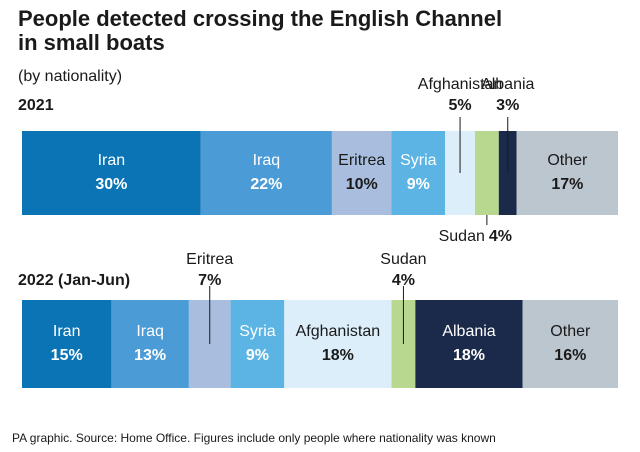 The width and height of the screenshot is (640, 452). I want to click on value-label: 22%, so click(266, 184).